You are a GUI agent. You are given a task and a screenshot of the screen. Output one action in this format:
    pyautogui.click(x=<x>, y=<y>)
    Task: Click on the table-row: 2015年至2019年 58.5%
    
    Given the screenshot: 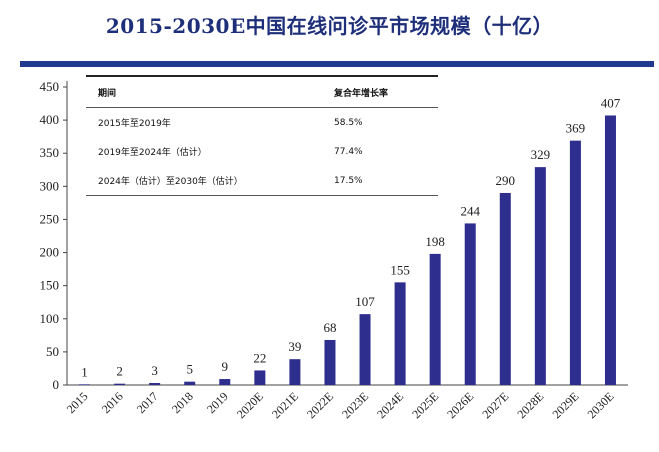 What is the action you would take?
    pyautogui.click(x=262, y=122)
    